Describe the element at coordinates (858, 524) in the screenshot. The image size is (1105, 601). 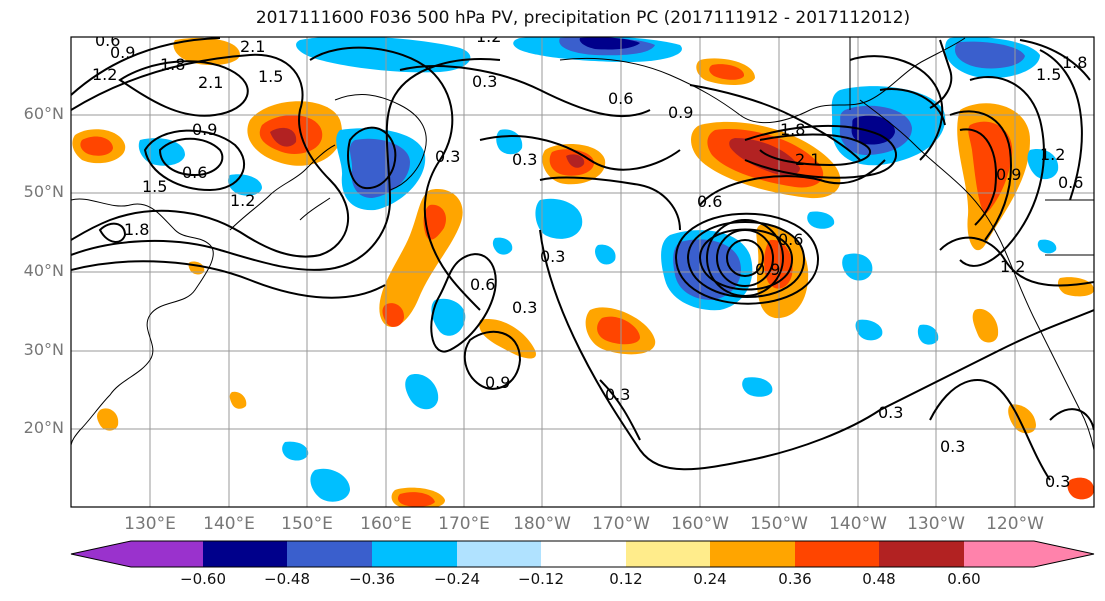
I see `lon-label: 140°W` at that location.